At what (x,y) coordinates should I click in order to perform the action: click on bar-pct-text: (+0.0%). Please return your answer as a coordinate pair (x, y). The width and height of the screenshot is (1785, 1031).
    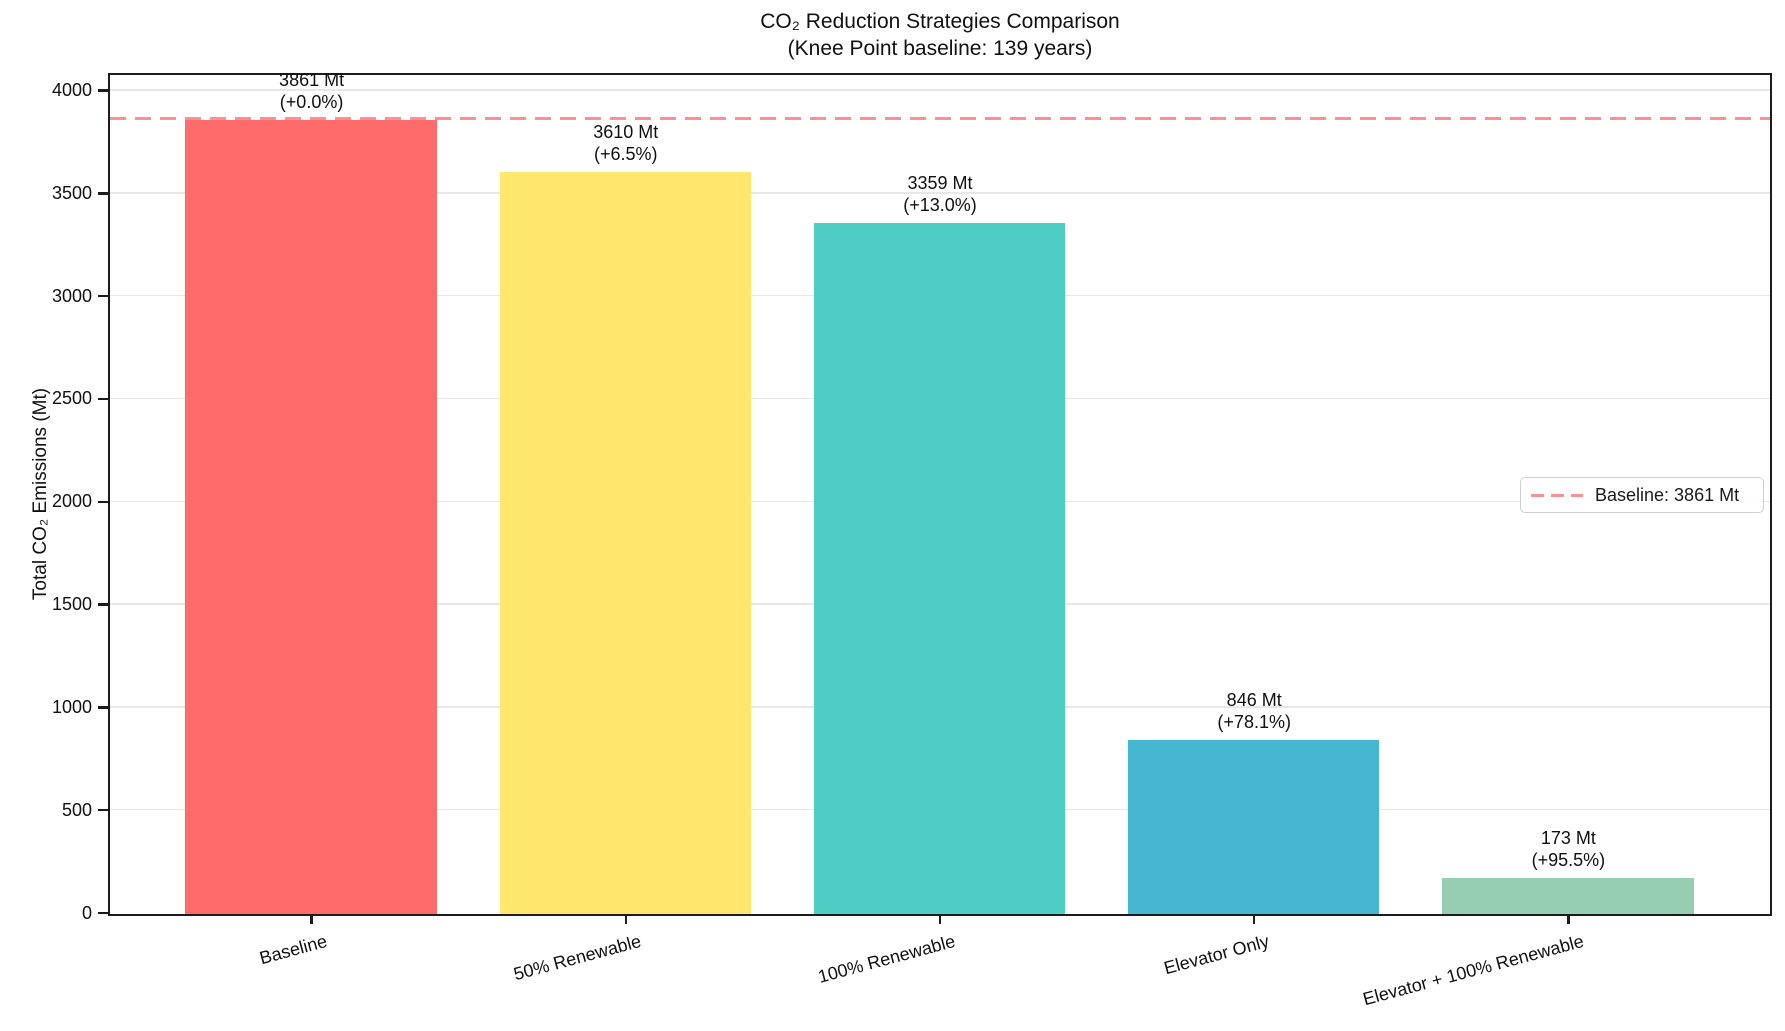
    Looking at the image, I should click on (311, 102).